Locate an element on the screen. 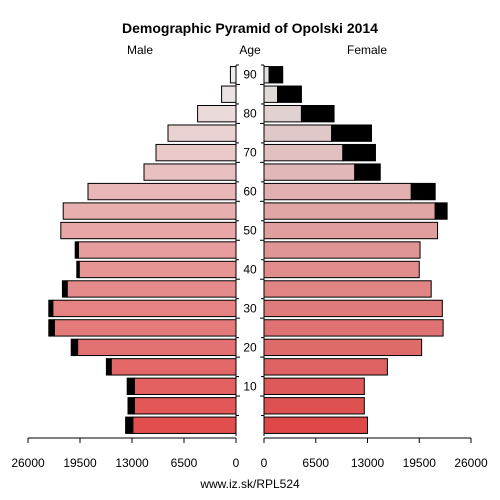 This screenshot has height=500, width=500. age-axis: 10 20 30 40 50 60 70 80 90 is located at coordinates (250, 240).